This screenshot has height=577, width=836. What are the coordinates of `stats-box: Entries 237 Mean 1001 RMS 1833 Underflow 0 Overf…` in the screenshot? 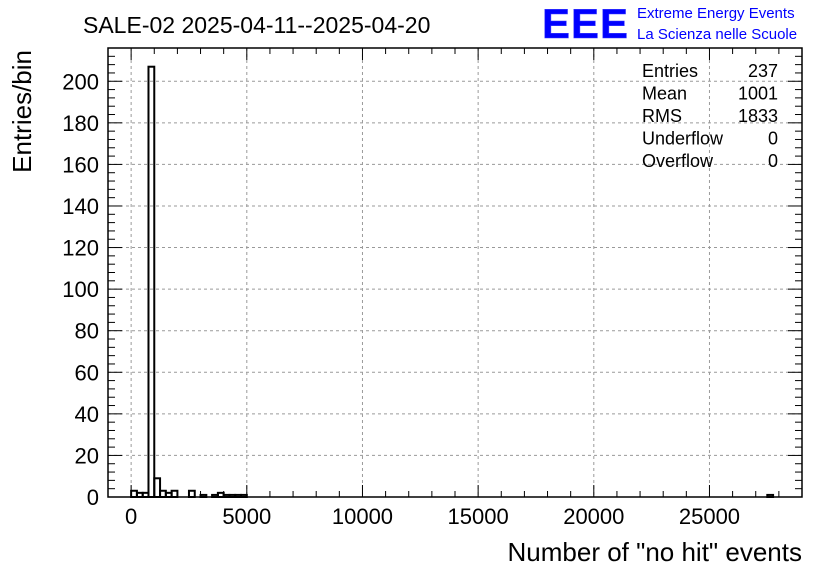 It's located at (710, 116).